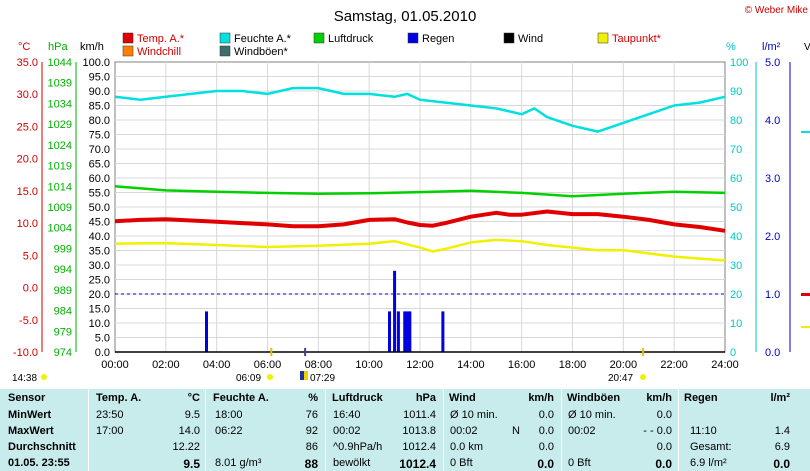  What do you see at coordinates (27, 192) in the screenshot?
I see `temp-tick-label: 15.0` at bounding box center [27, 192].